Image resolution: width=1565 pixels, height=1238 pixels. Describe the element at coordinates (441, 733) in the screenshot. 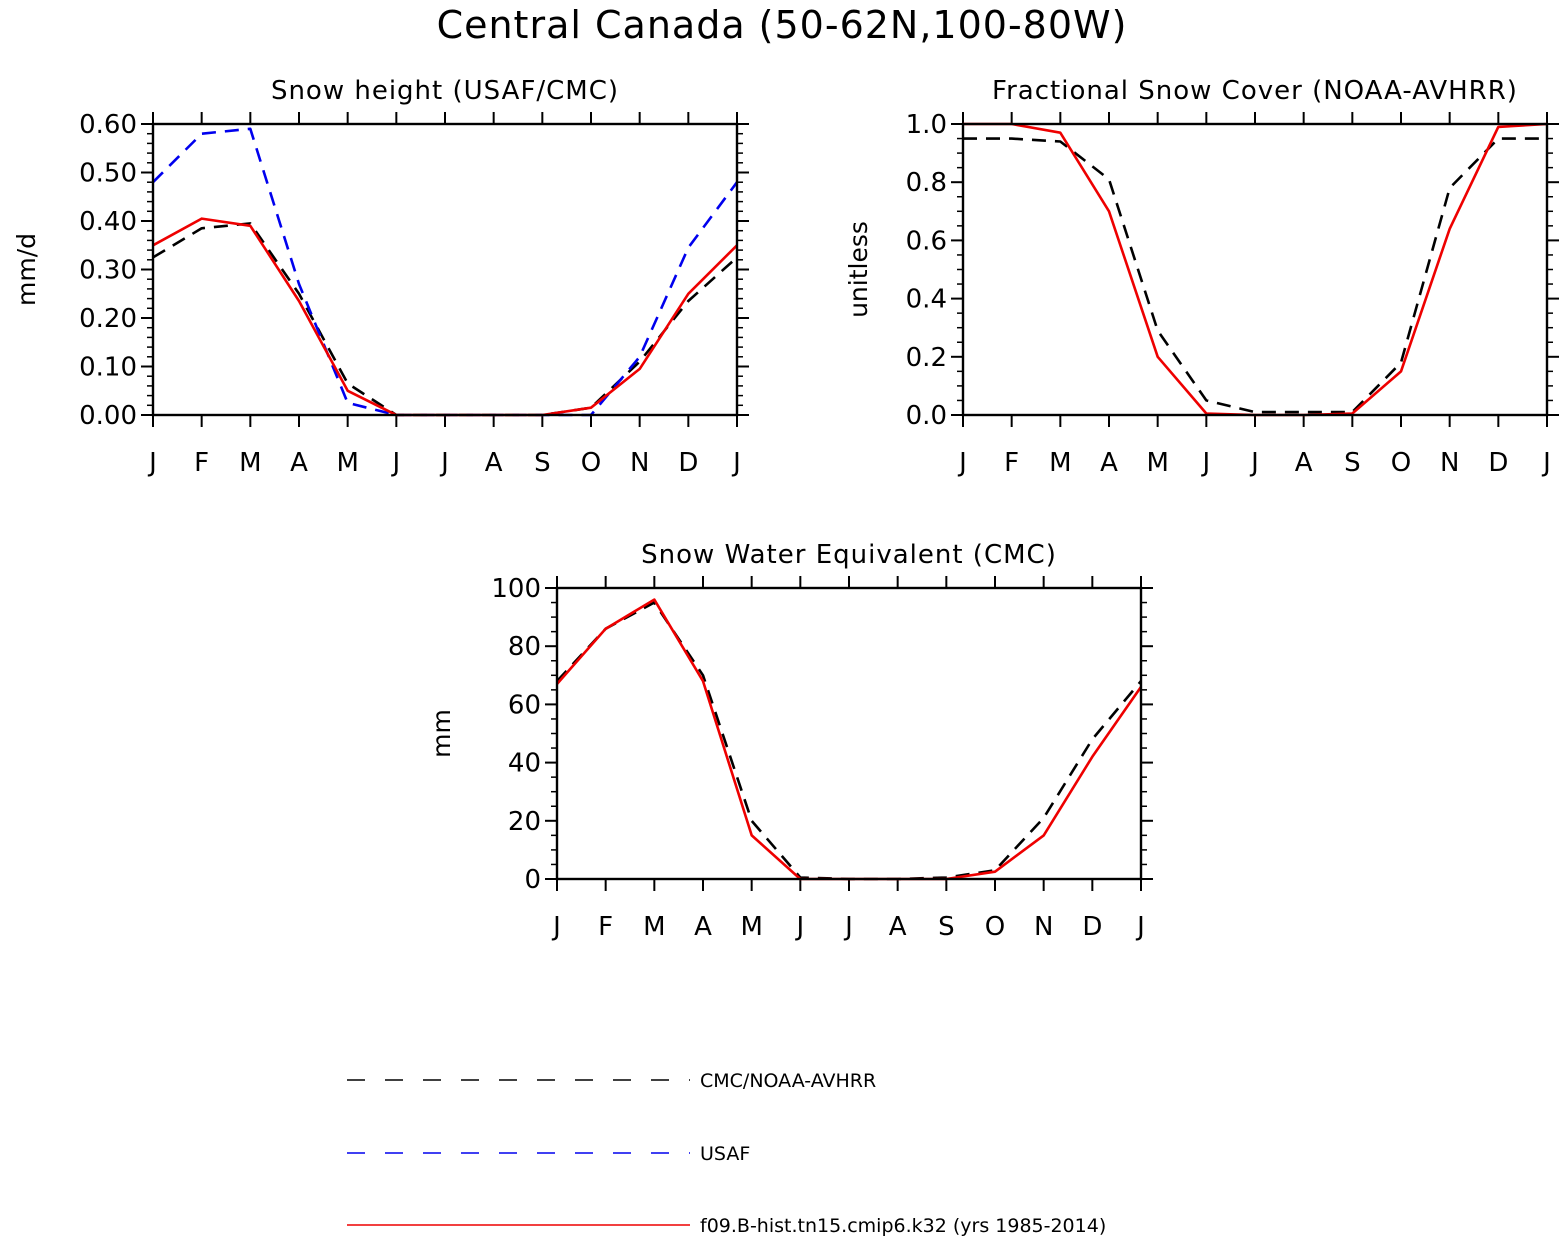

I see `y-axis-label: mm` at that location.